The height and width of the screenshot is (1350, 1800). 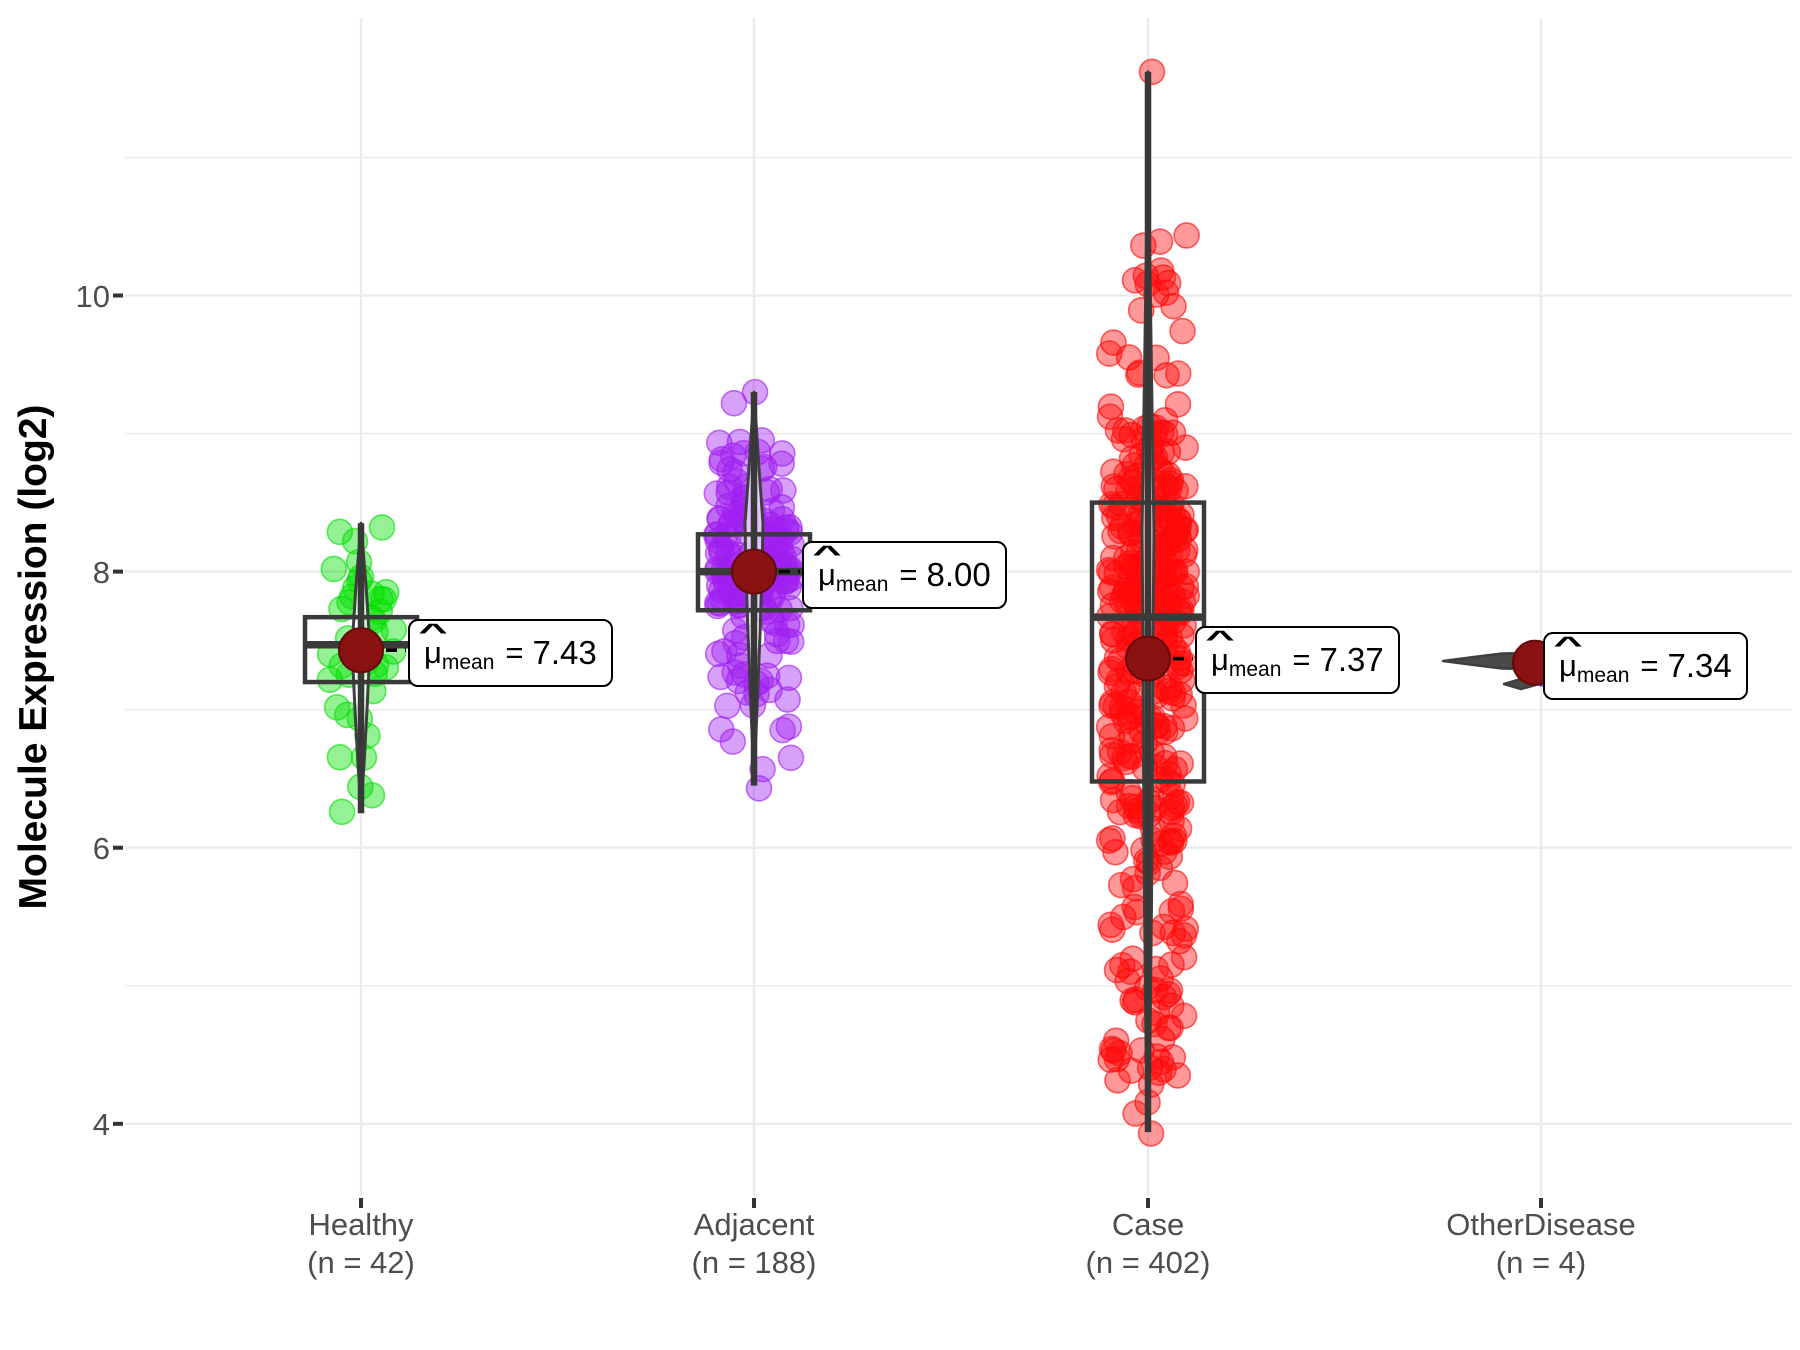 I want to click on x-label-case: Case (n = 402), so click(x=1148, y=1244).